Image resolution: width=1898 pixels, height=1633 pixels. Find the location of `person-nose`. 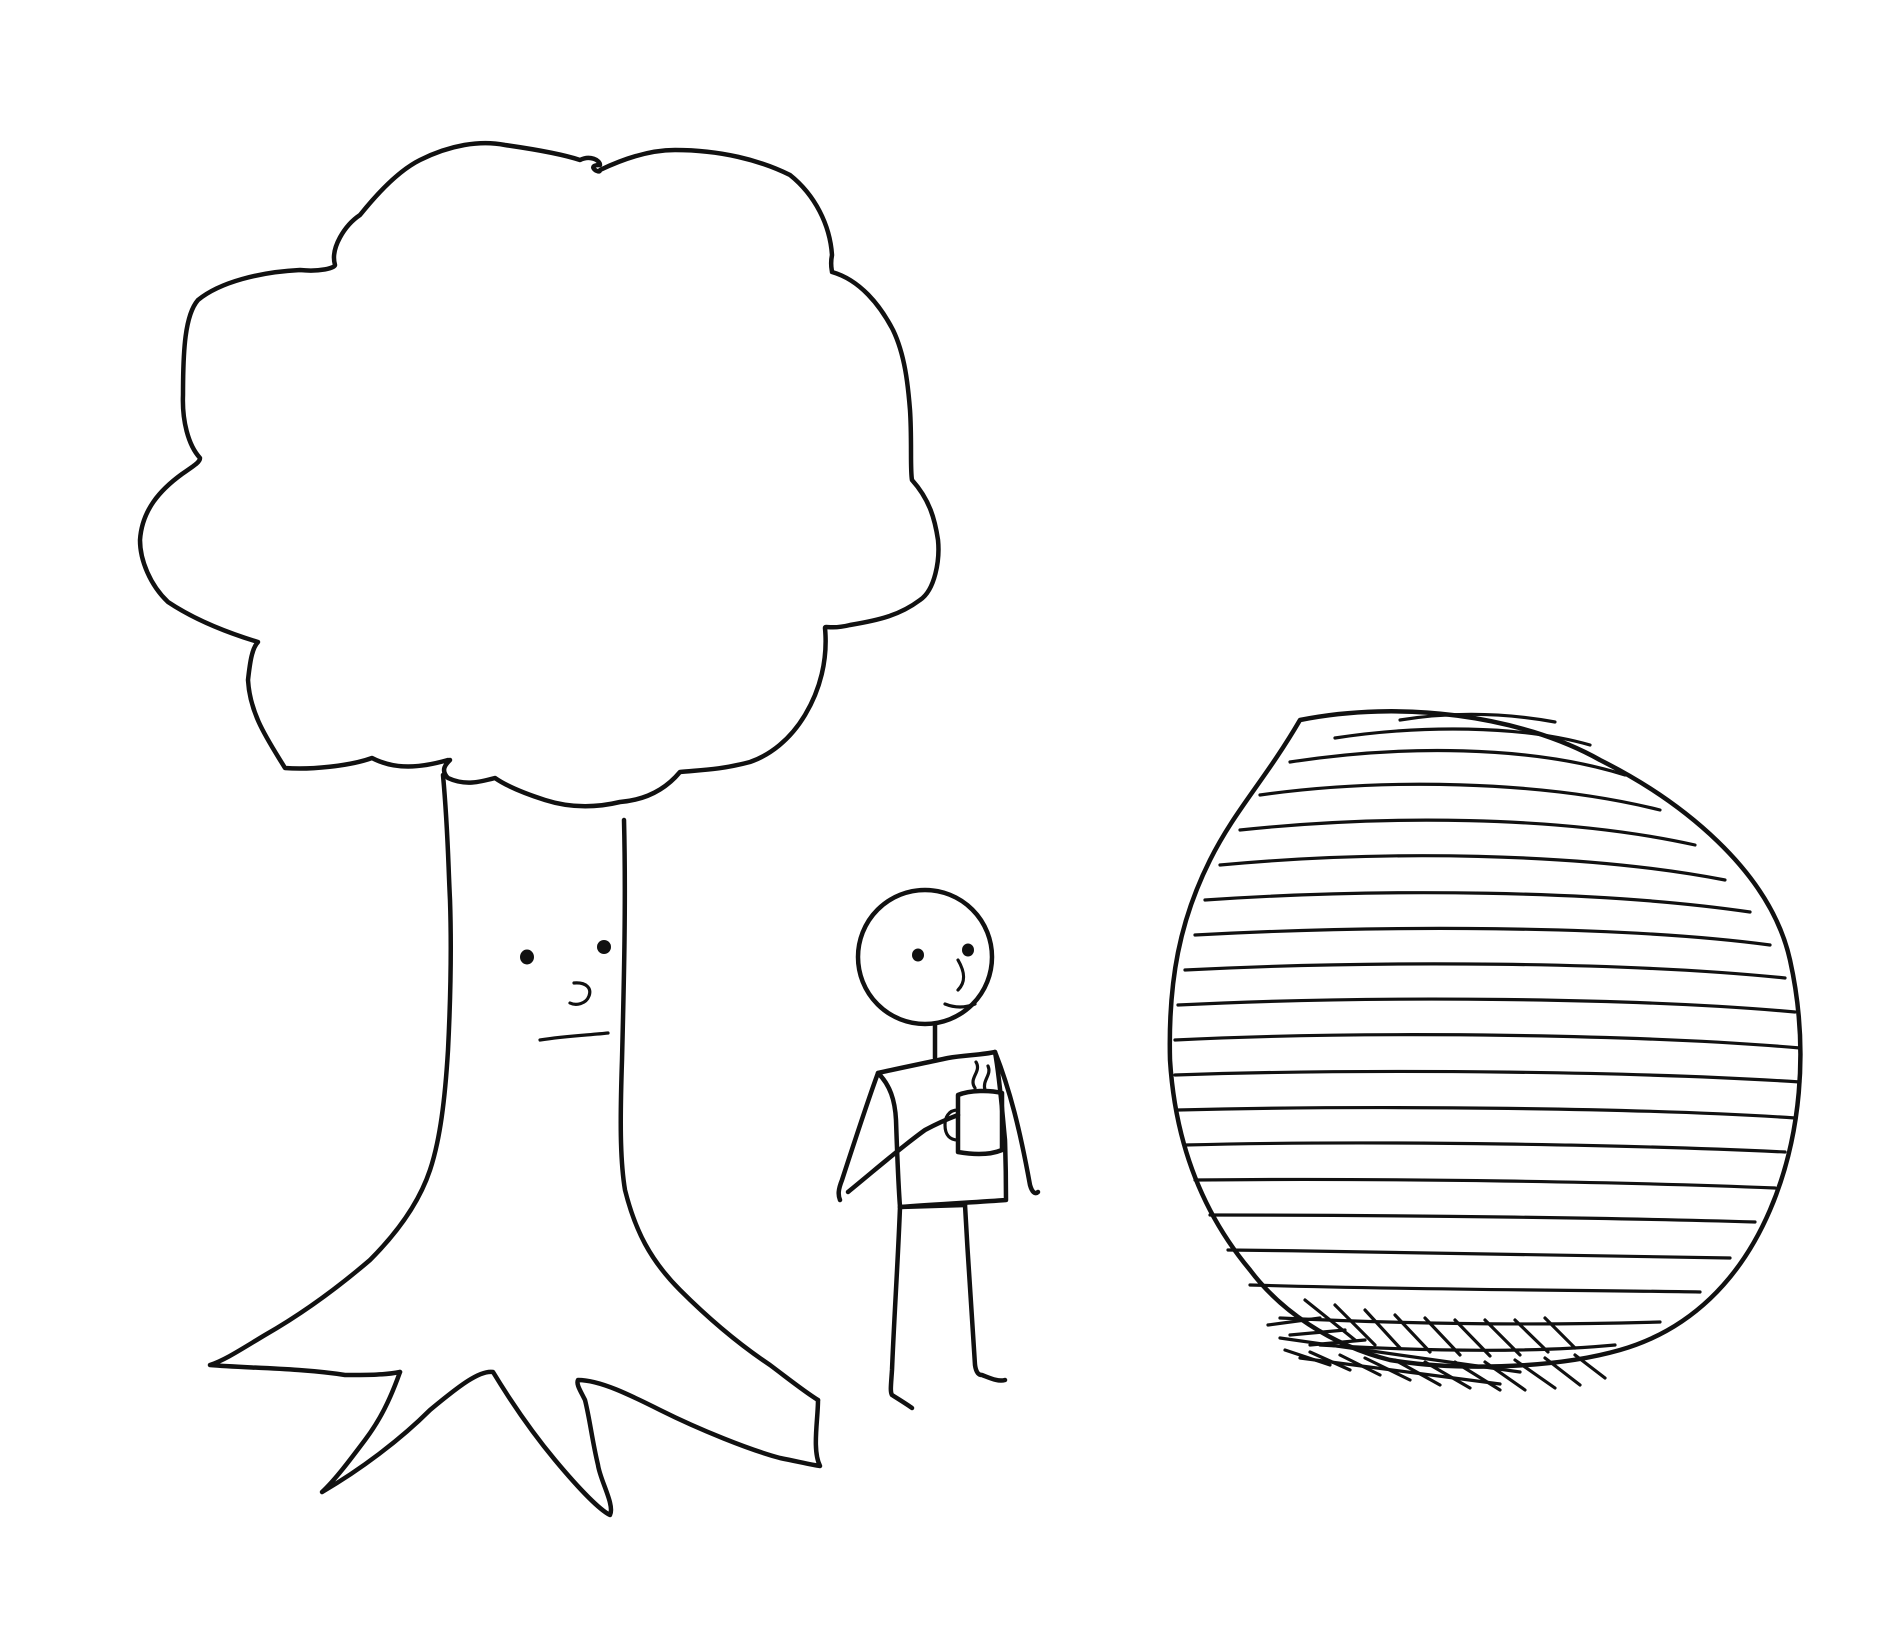

person-nose is located at coordinates (961, 975).